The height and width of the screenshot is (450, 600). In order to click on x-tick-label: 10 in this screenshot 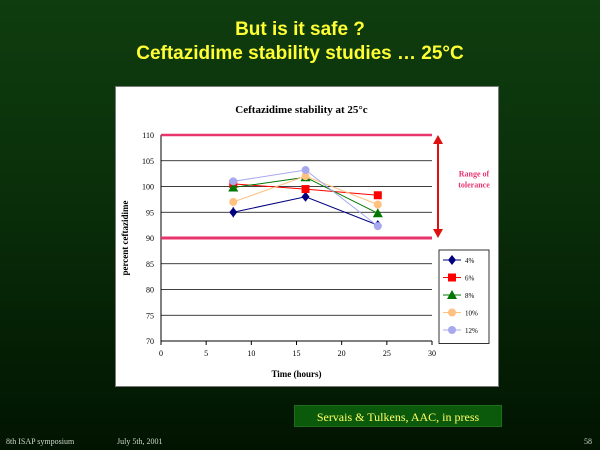, I will do `click(251, 353)`.